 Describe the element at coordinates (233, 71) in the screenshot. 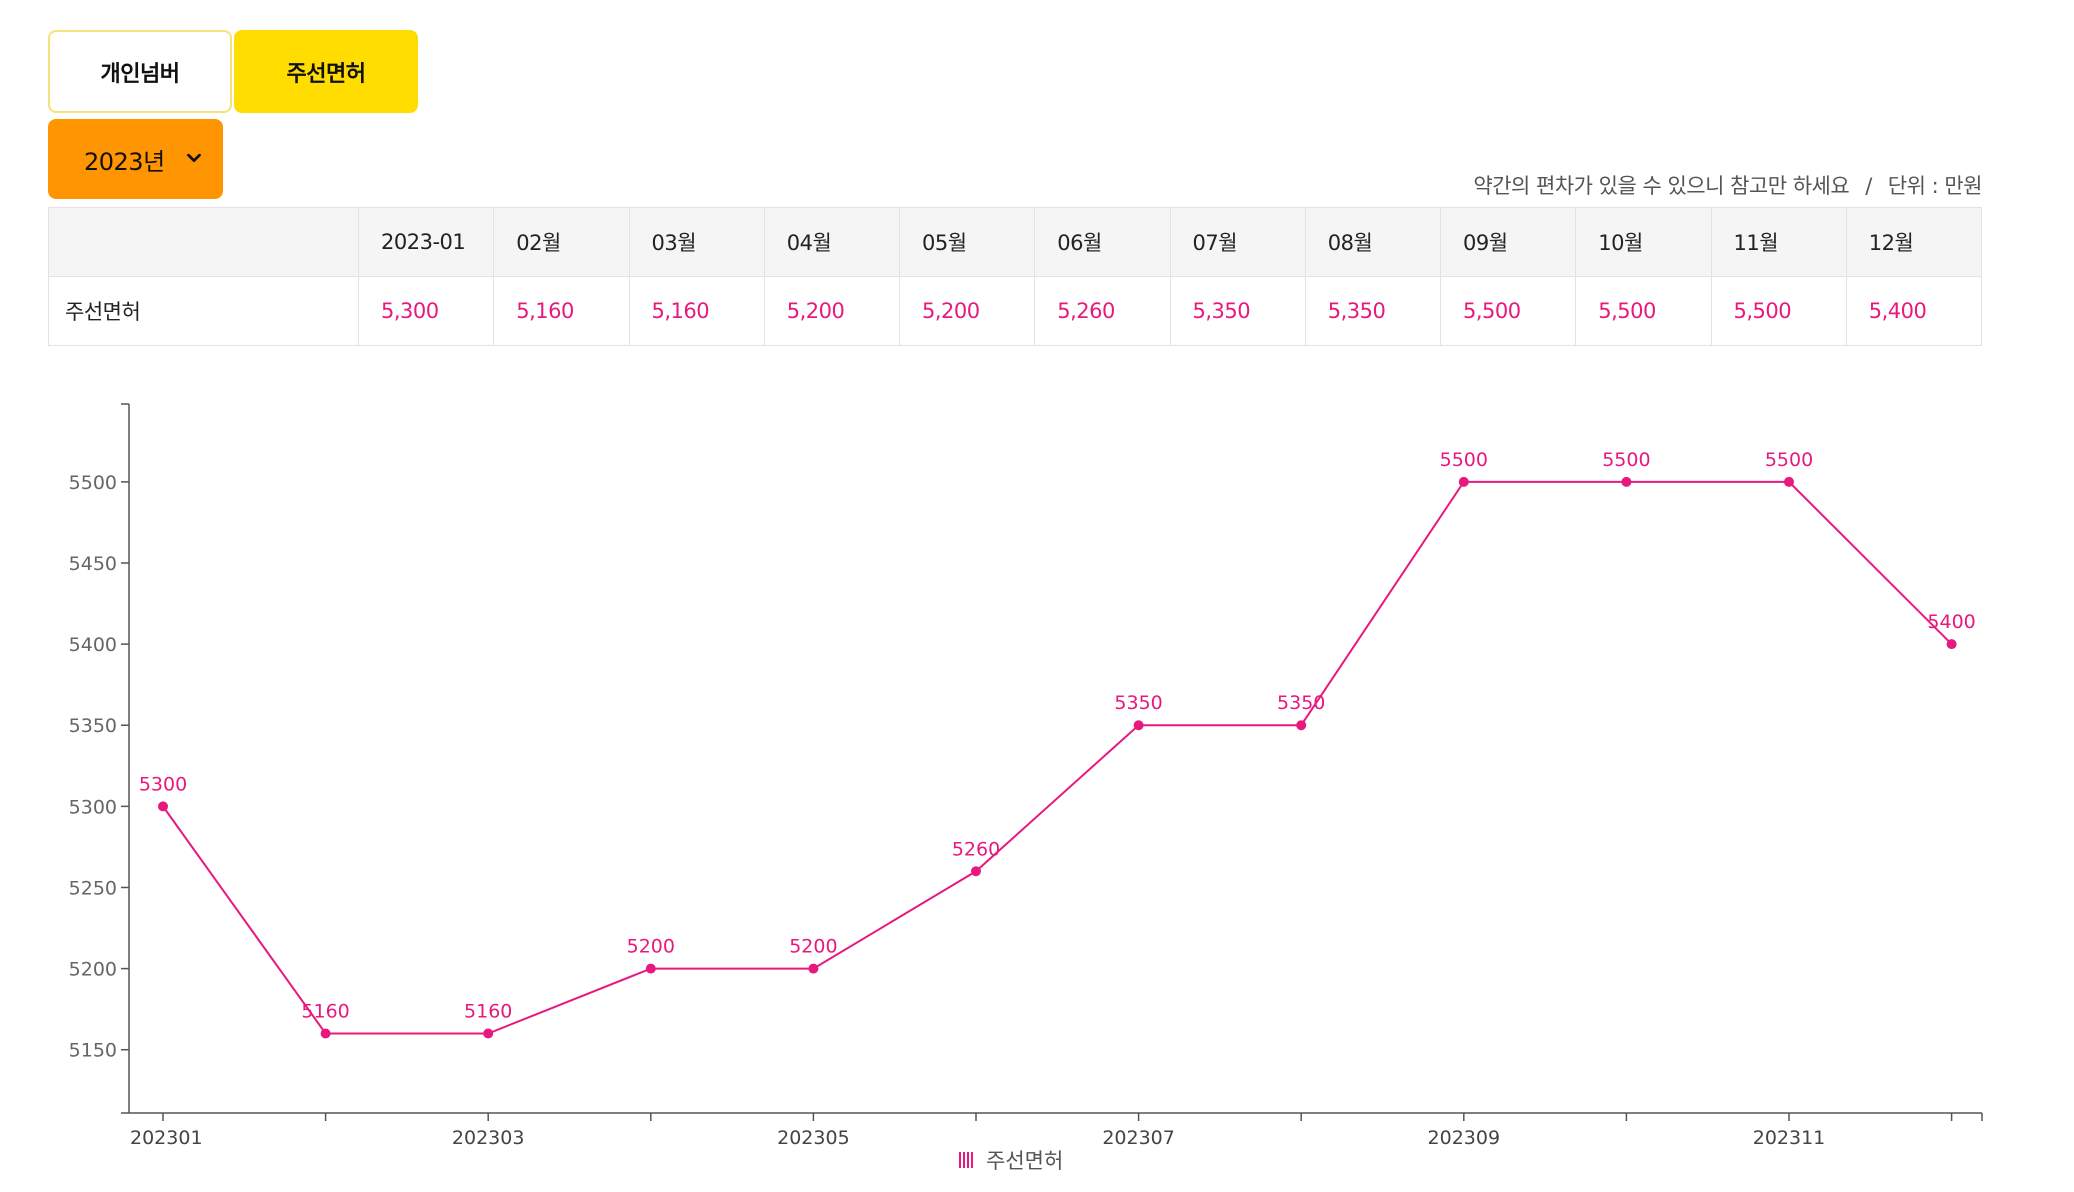

I see `license-tabs: 개인넘버 주선면허` at that location.